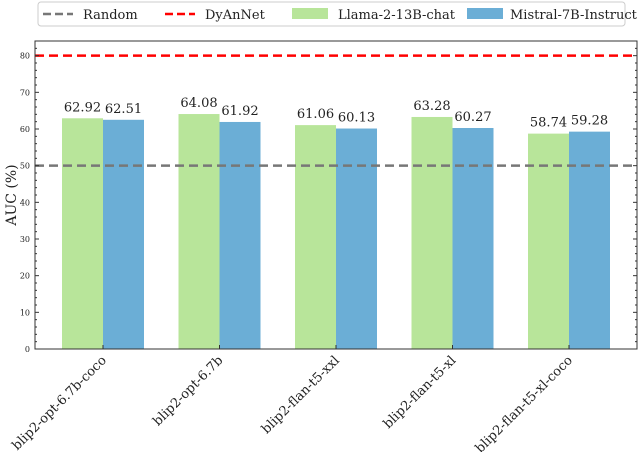 The height and width of the screenshot is (452, 640). I want to click on x-tick-label: blip2-opt-6.7b, so click(188, 391).